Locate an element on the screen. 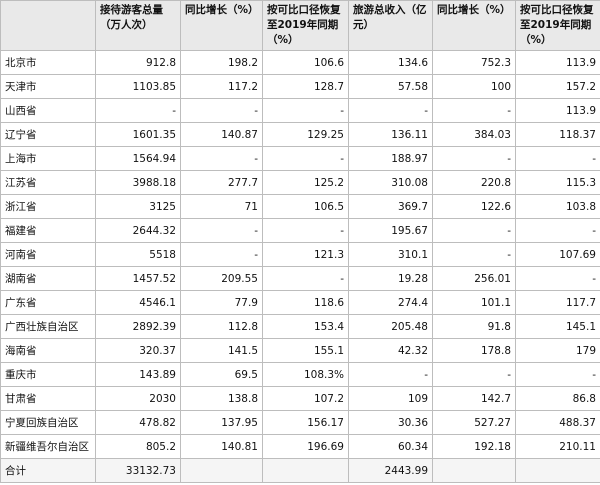  table-row: 重庆市 143.89 69.5 108.3% - - - is located at coordinates (300, 374).